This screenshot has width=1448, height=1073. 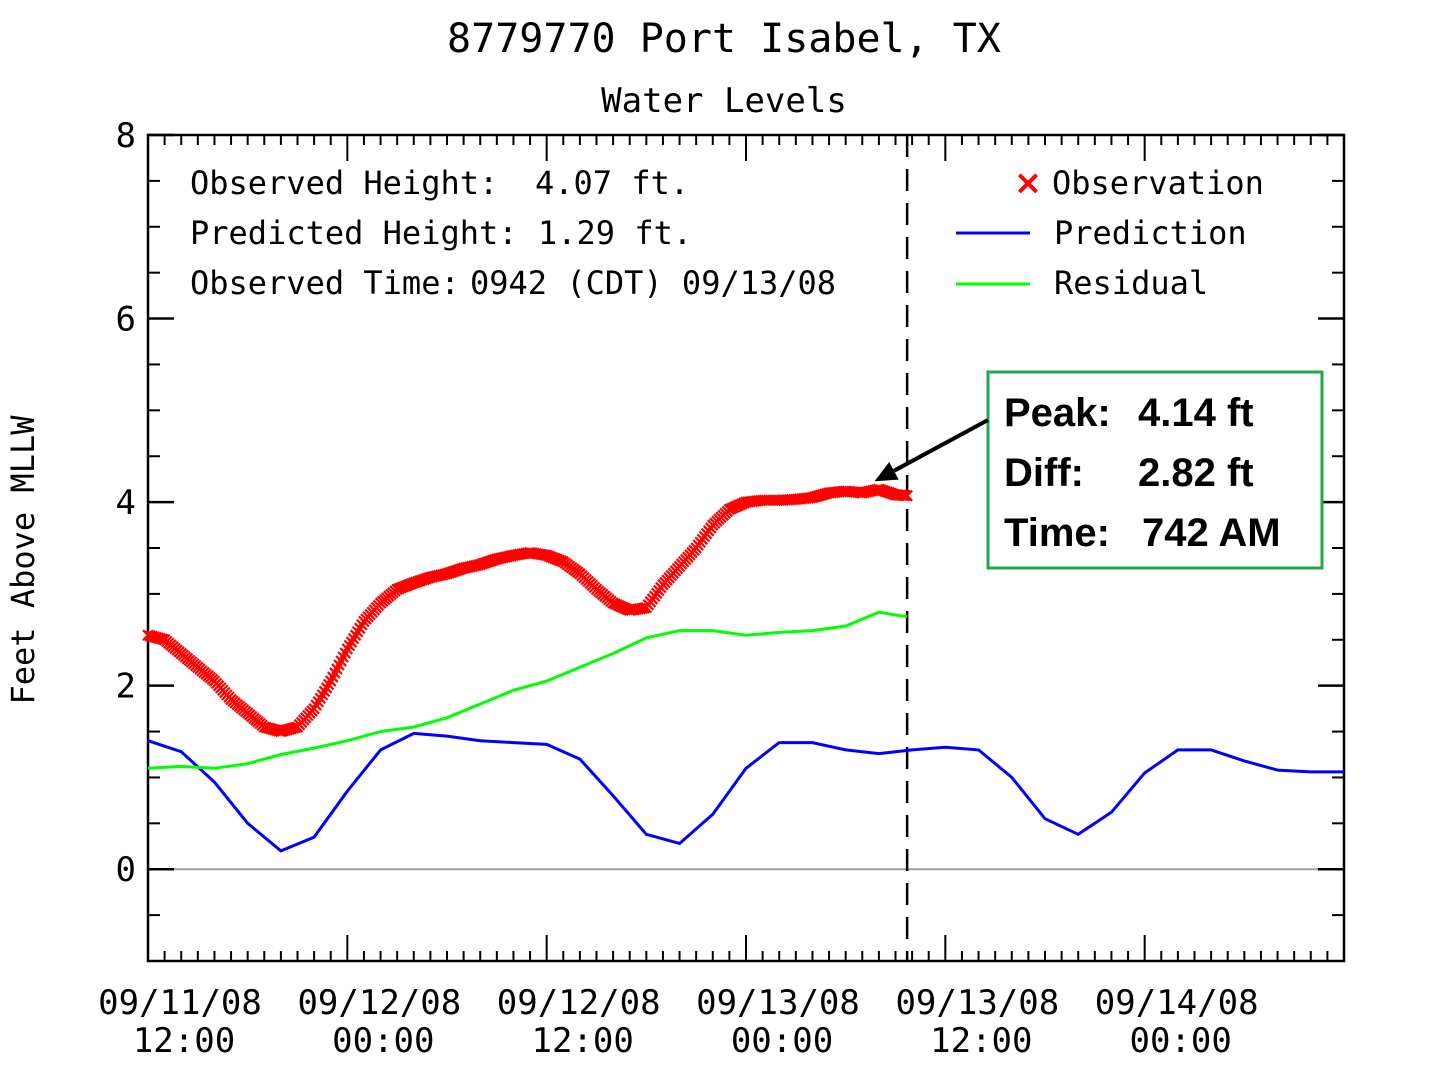 I want to click on x-tick-date-label: 09/11/08, so click(x=180, y=1003).